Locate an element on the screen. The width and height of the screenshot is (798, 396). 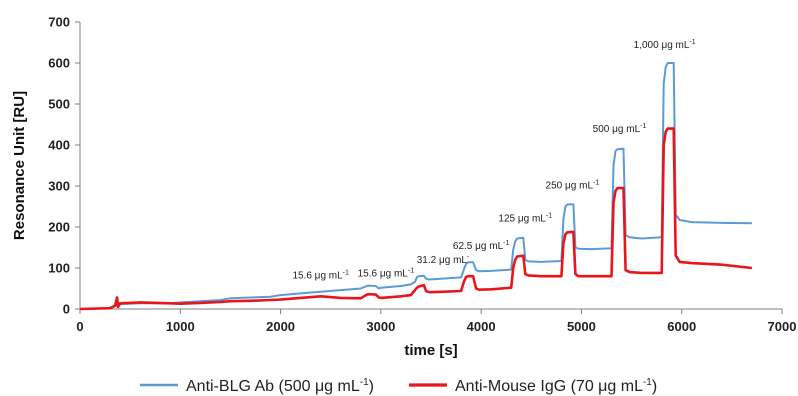
y-tick-label: 200 is located at coordinates (59, 227).